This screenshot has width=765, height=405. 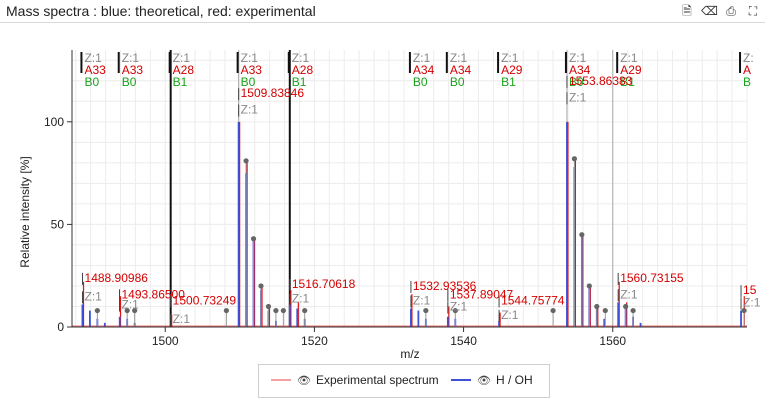 I want to click on print-icon: ⎙, so click(x=731, y=11).